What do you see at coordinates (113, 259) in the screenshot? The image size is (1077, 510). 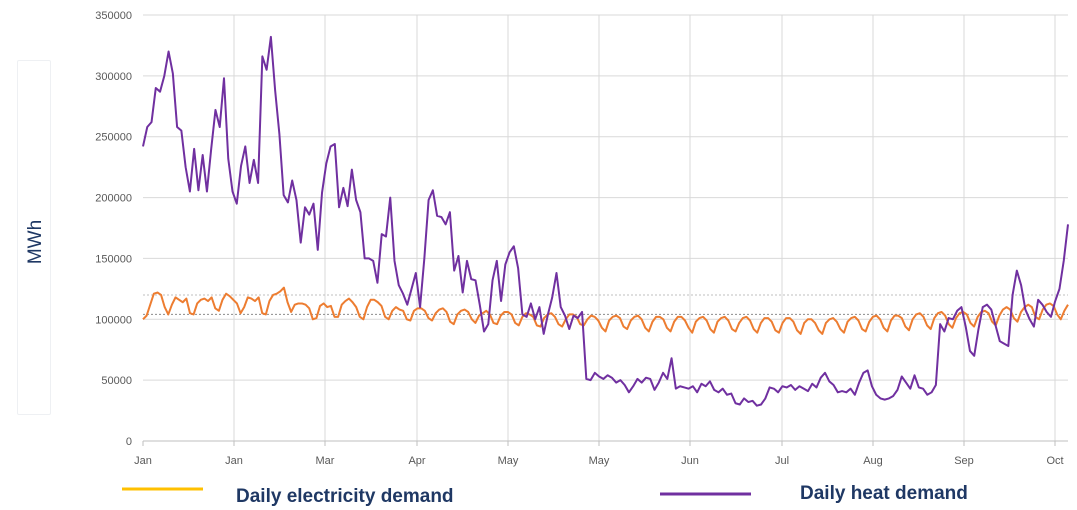 I see `y-tick-label: 150000` at bounding box center [113, 259].